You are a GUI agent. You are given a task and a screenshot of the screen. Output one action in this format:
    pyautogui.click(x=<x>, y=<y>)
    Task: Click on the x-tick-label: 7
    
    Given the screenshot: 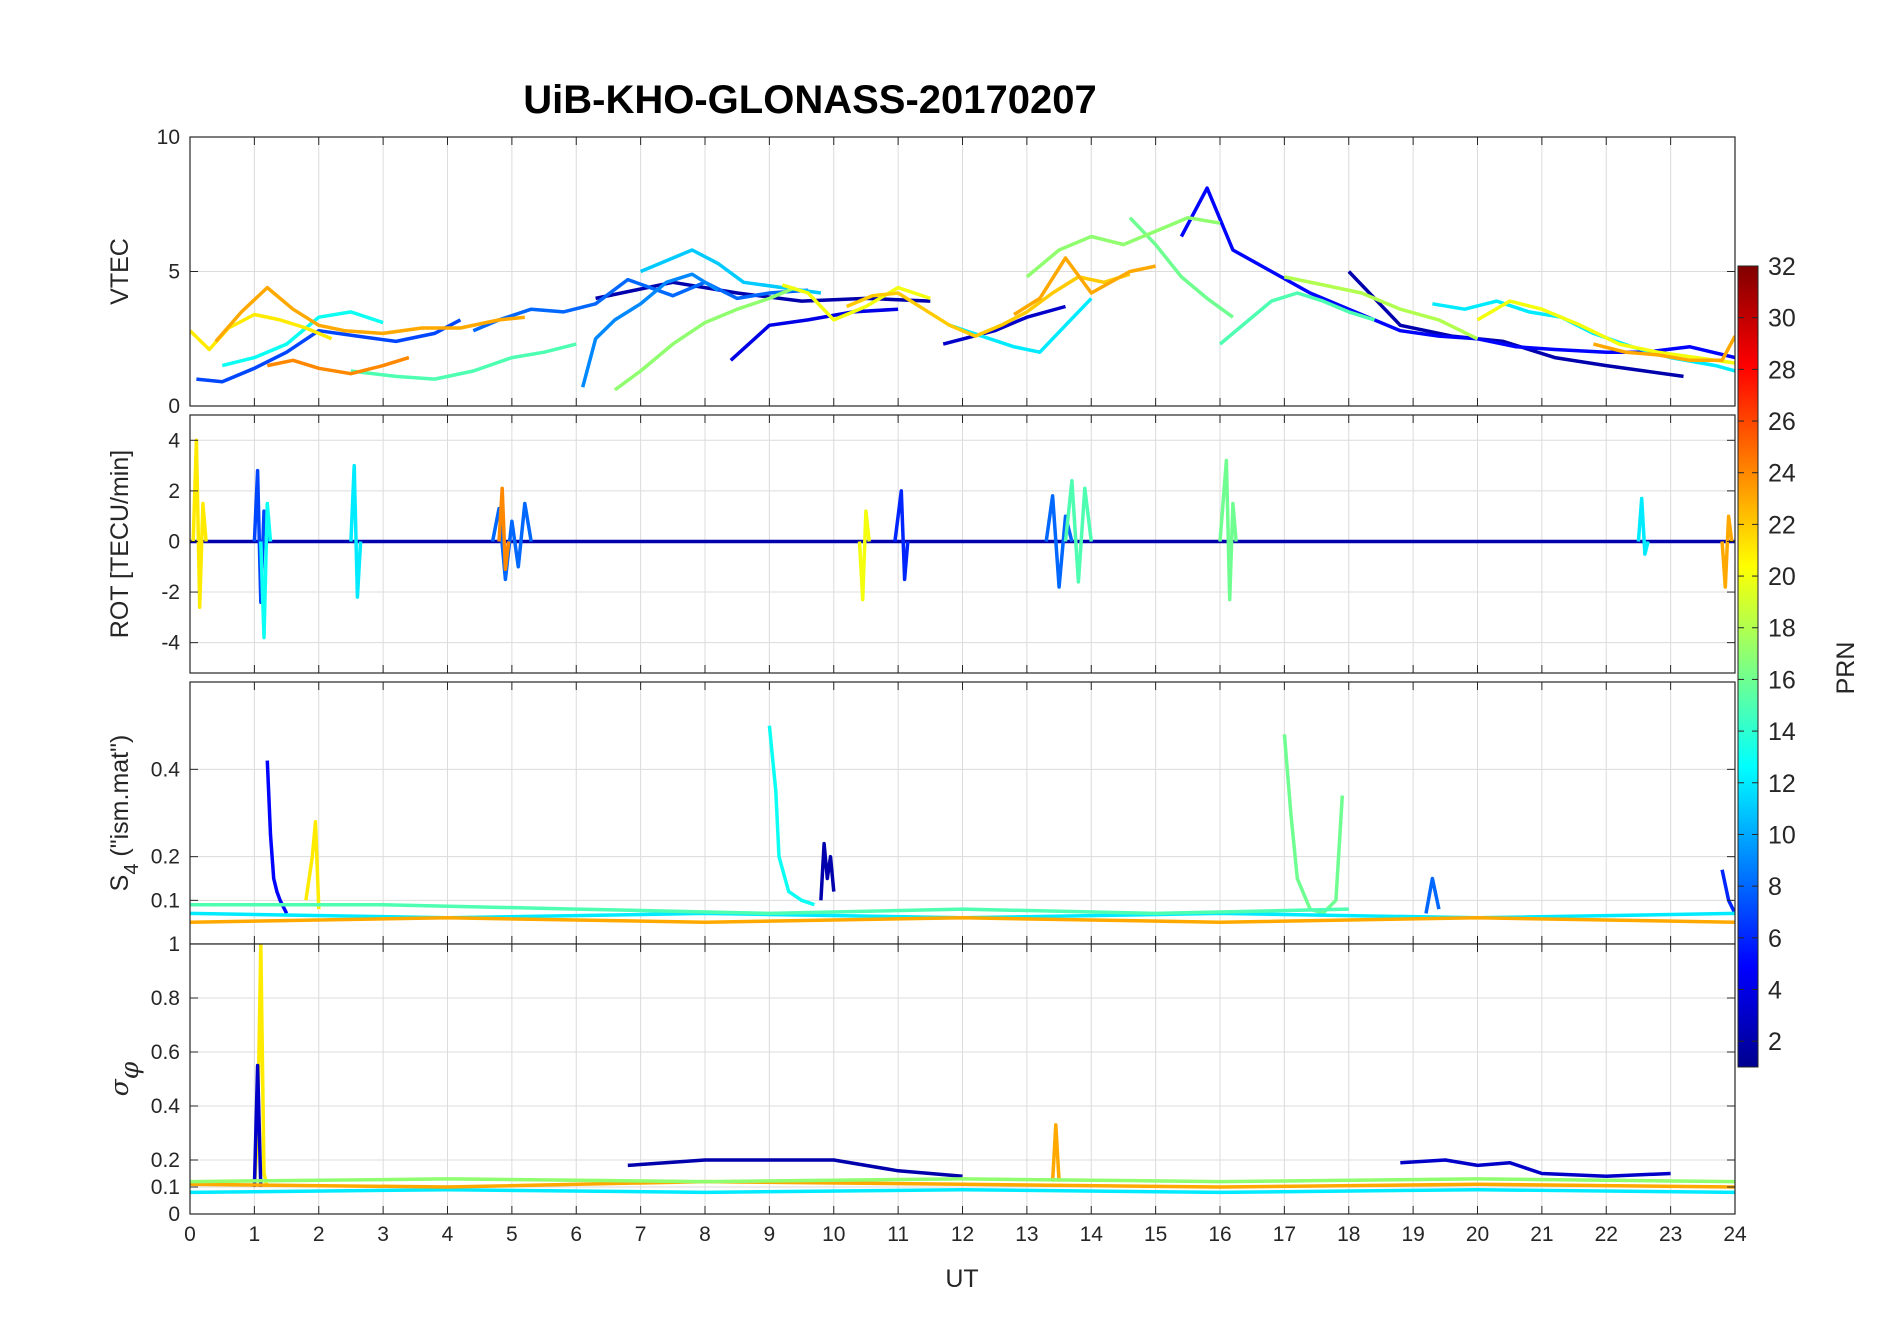 What is the action you would take?
    pyautogui.click(x=641, y=1234)
    